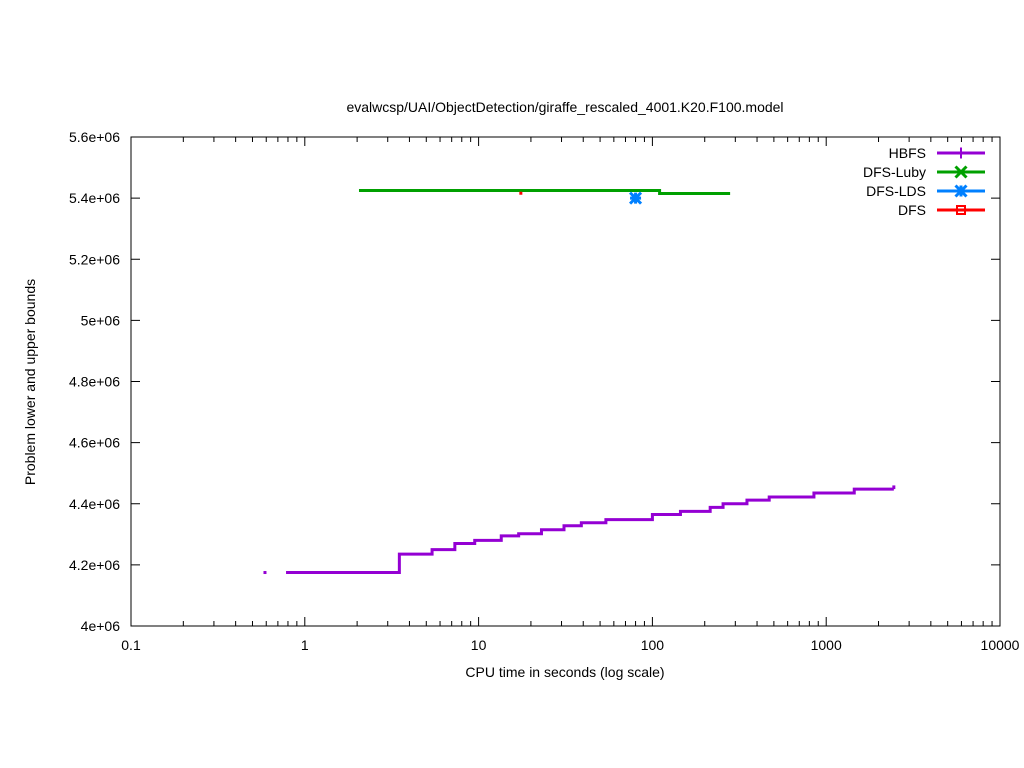 The width and height of the screenshot is (1024, 768). I want to click on y-tick-label: 4.6e+06, so click(94, 443).